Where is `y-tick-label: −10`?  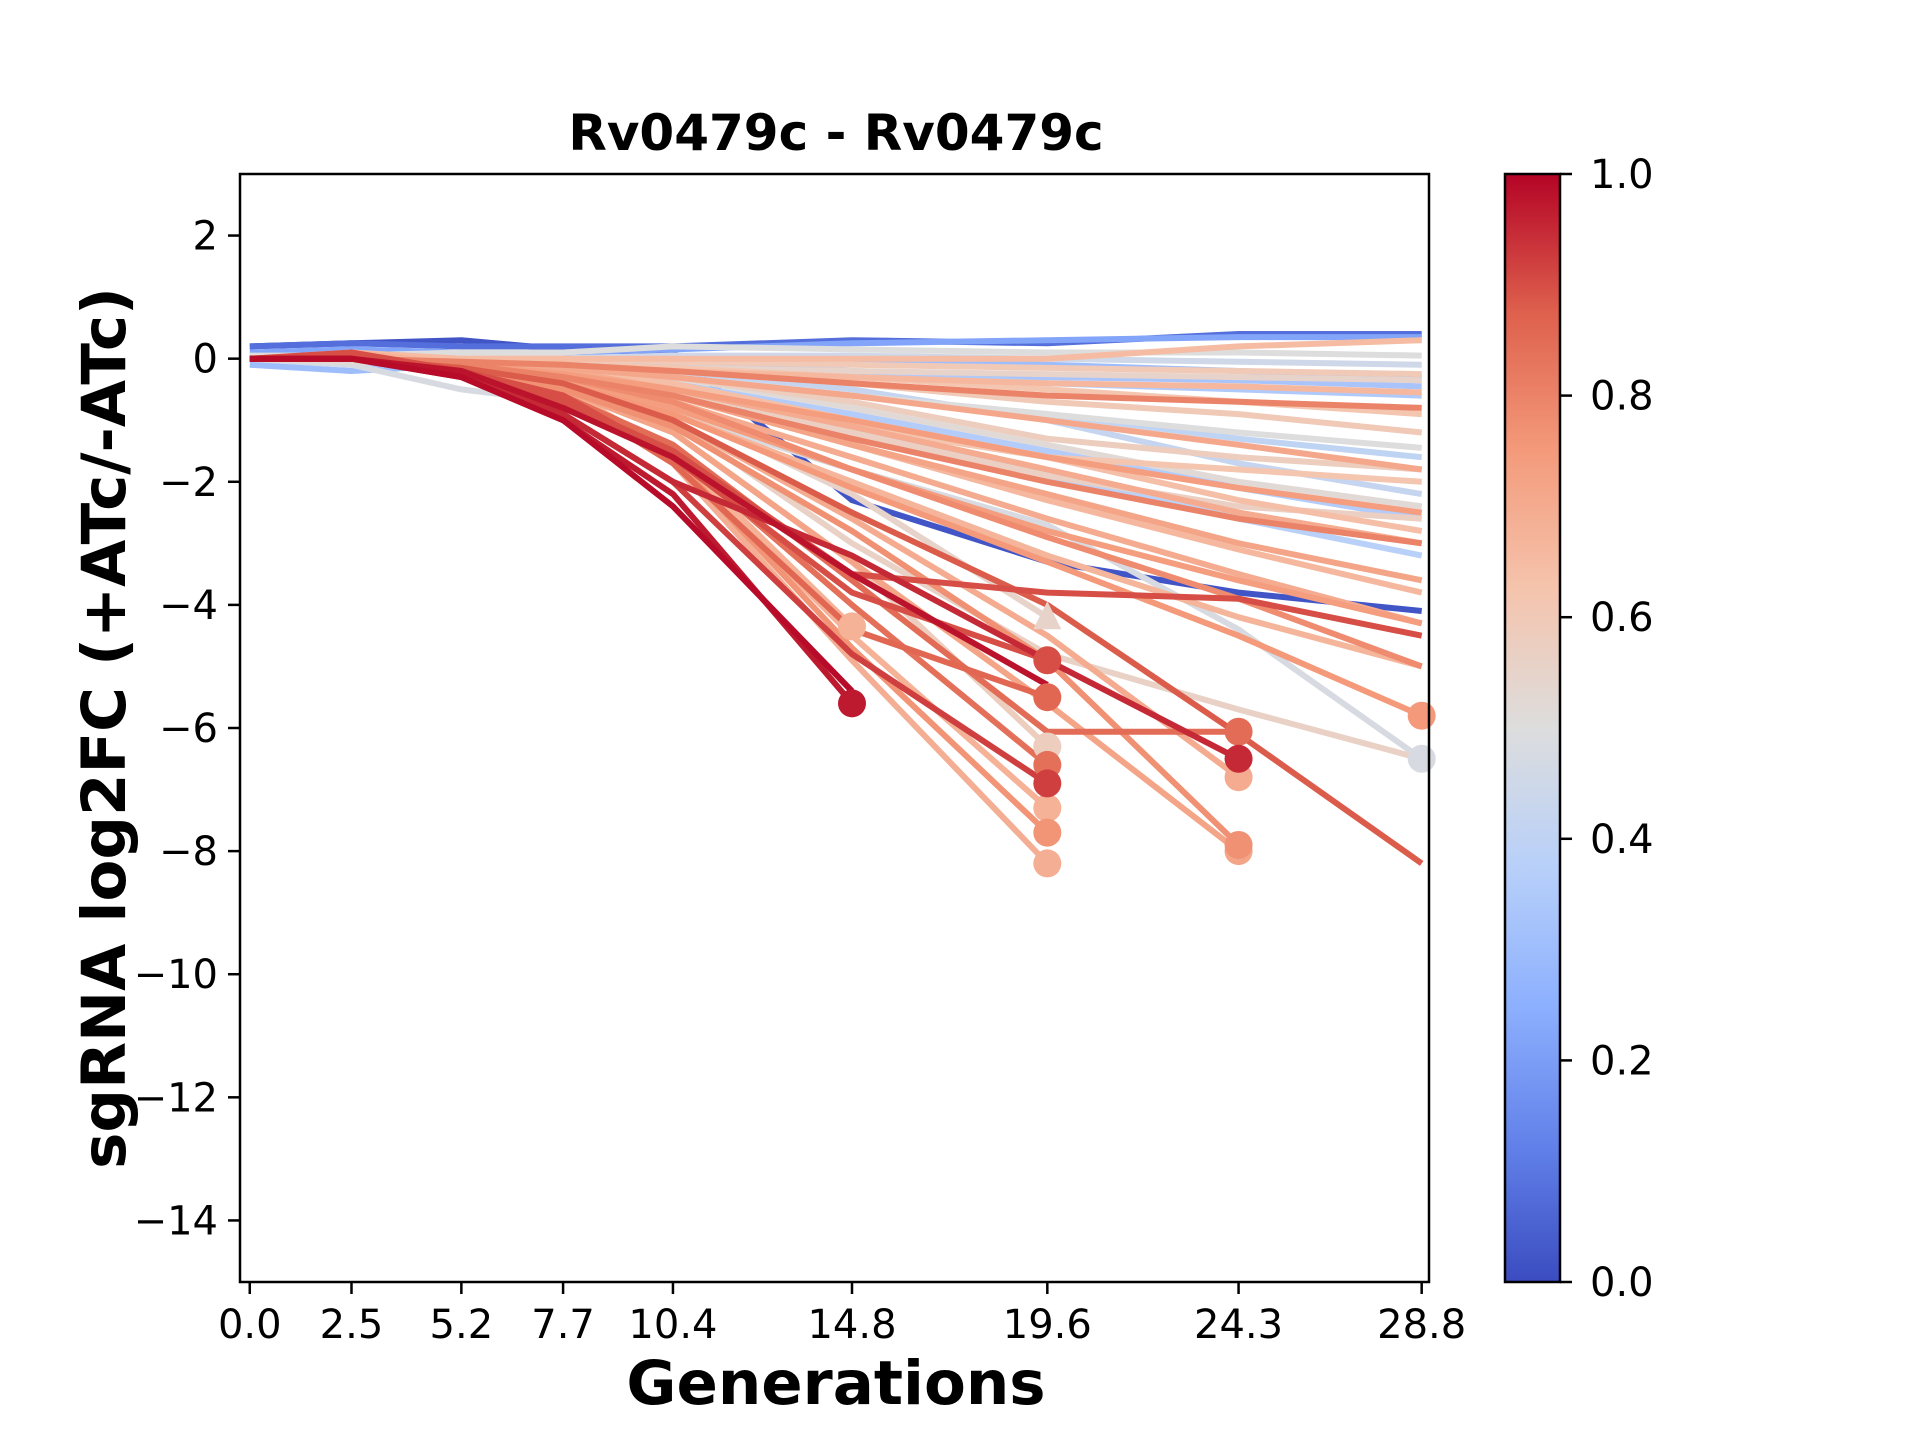
y-tick-label: −10 is located at coordinates (176, 975).